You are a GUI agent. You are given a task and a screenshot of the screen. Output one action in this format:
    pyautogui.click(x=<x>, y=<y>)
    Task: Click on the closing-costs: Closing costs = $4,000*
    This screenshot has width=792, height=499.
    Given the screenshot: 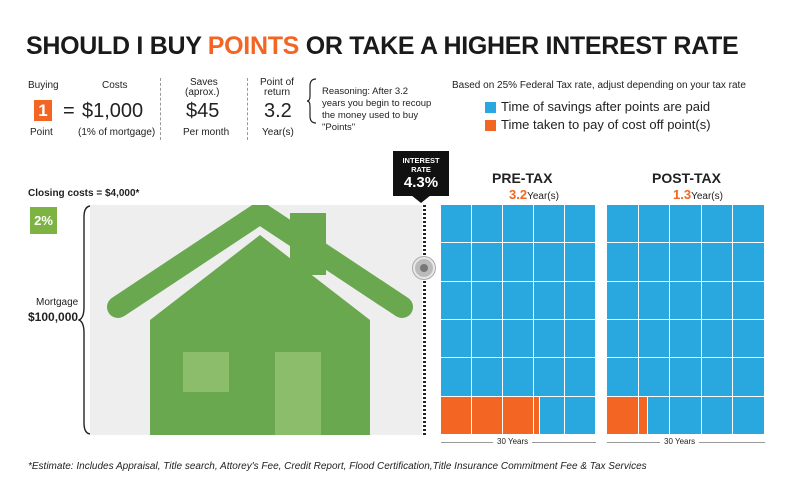 What is the action you would take?
    pyautogui.click(x=83, y=193)
    